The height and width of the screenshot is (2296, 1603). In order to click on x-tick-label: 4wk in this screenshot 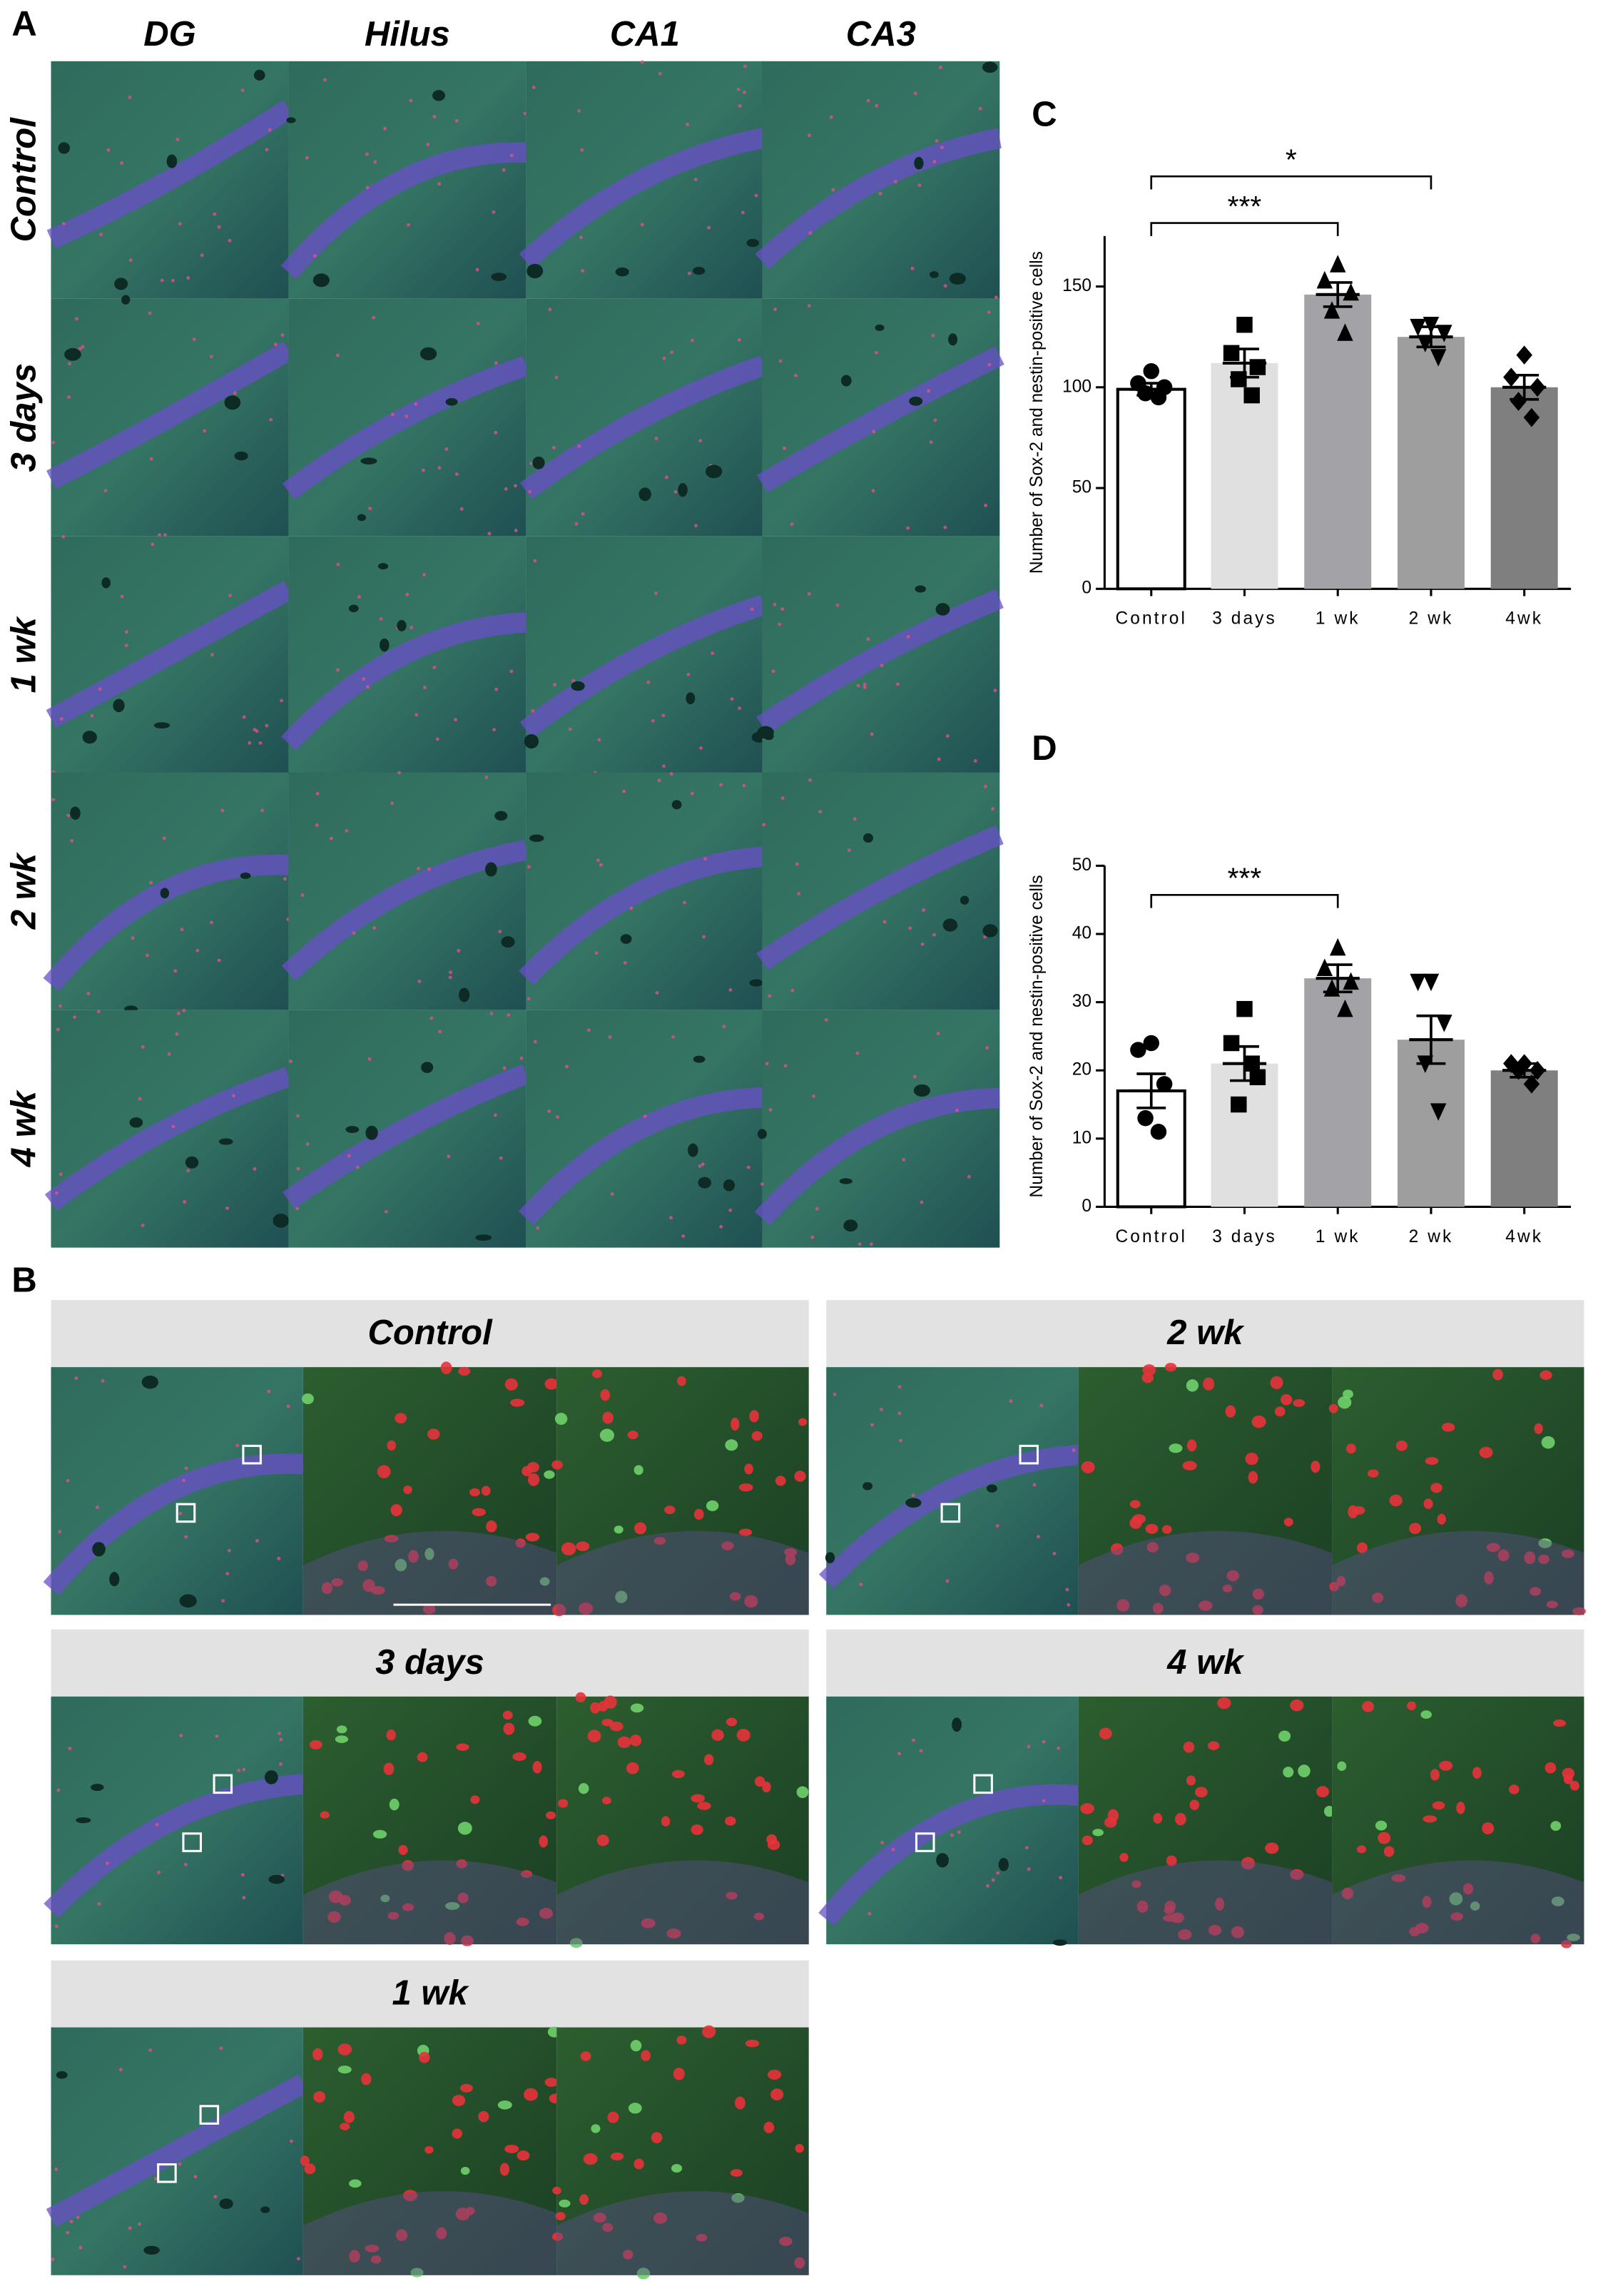, I will do `click(1524, 1236)`.